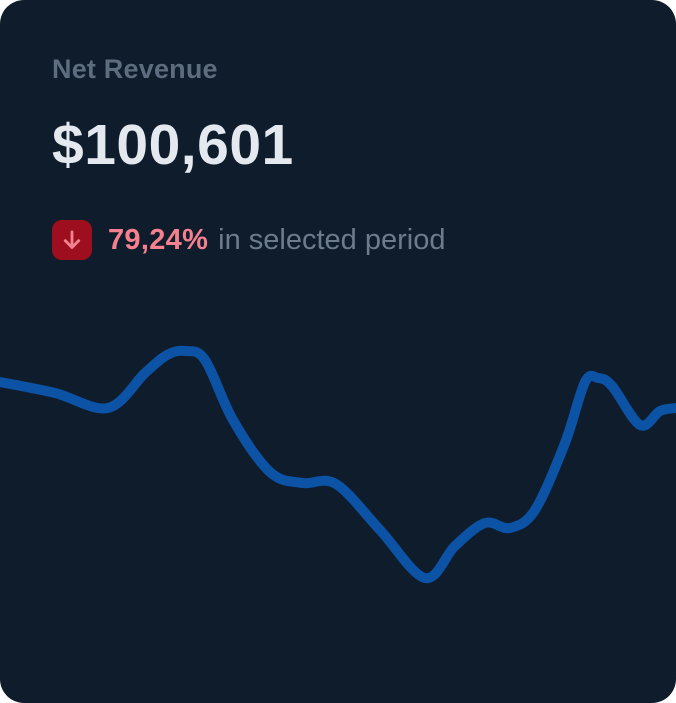 Image resolution: width=676 pixels, height=703 pixels. I want to click on revenue-value: $100,601, so click(173, 145).